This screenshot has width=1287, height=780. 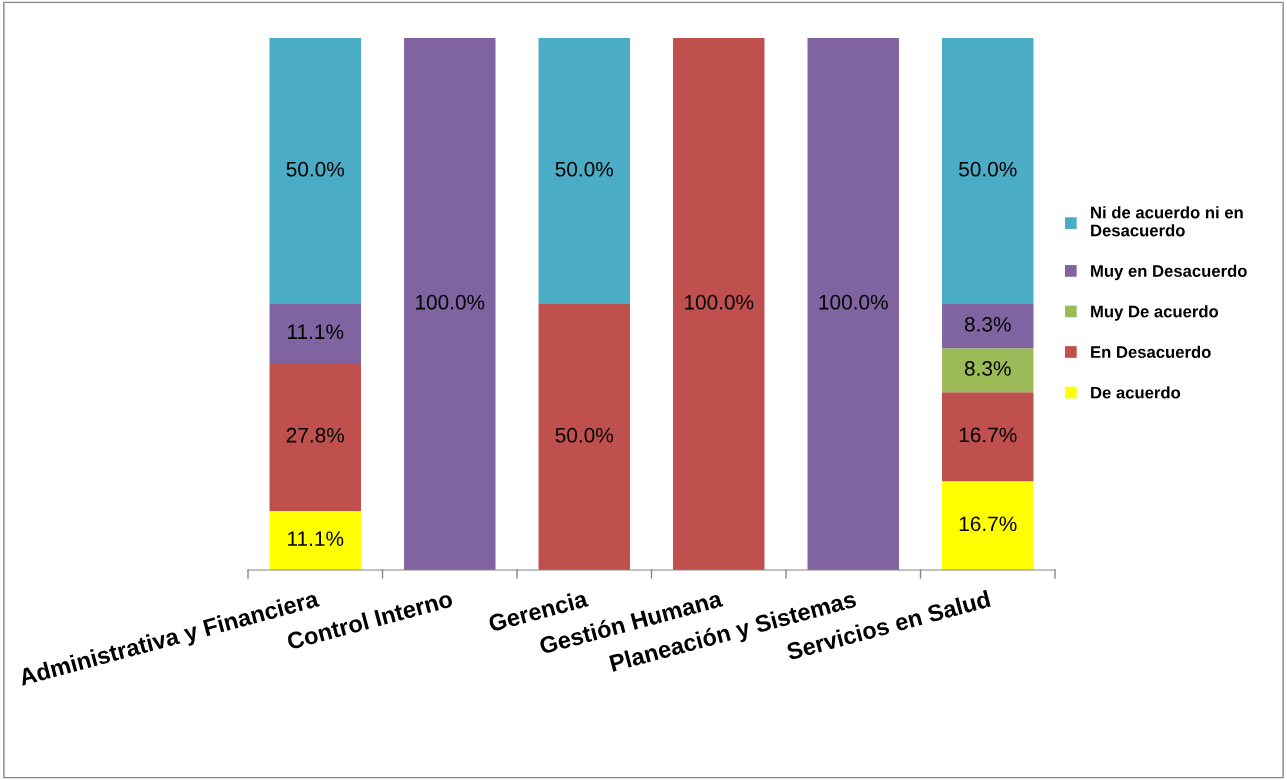 I want to click on legend-label: Muy De acuerdo, so click(x=1155, y=313).